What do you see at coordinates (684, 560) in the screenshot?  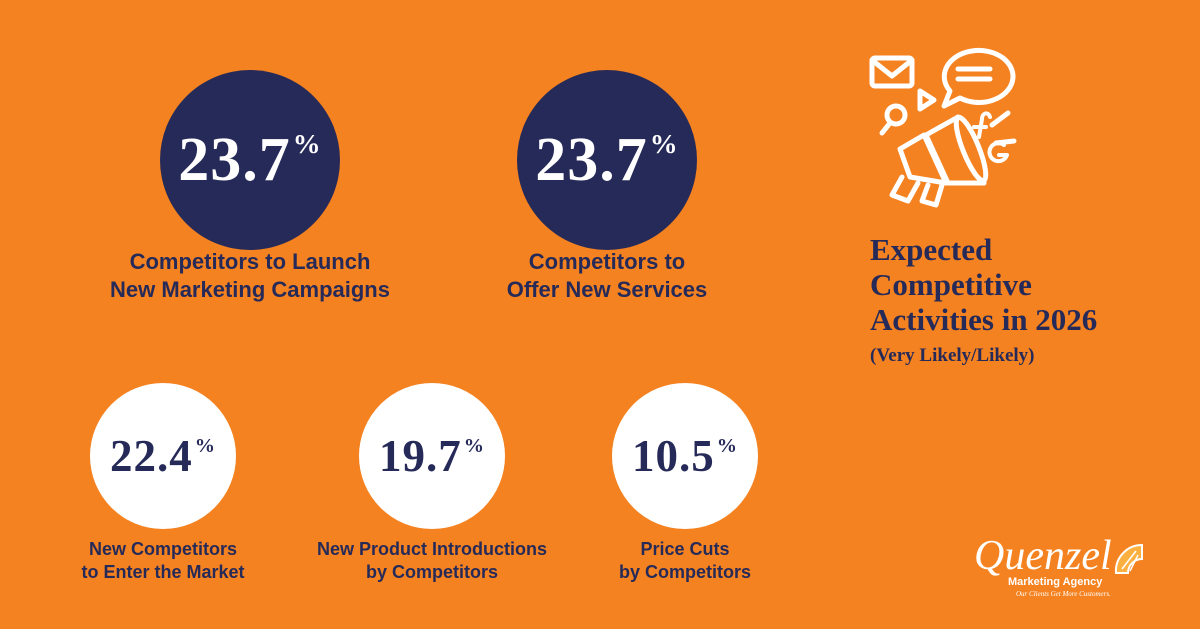 I see `stat-label: Price Cuts by Competitors` at bounding box center [684, 560].